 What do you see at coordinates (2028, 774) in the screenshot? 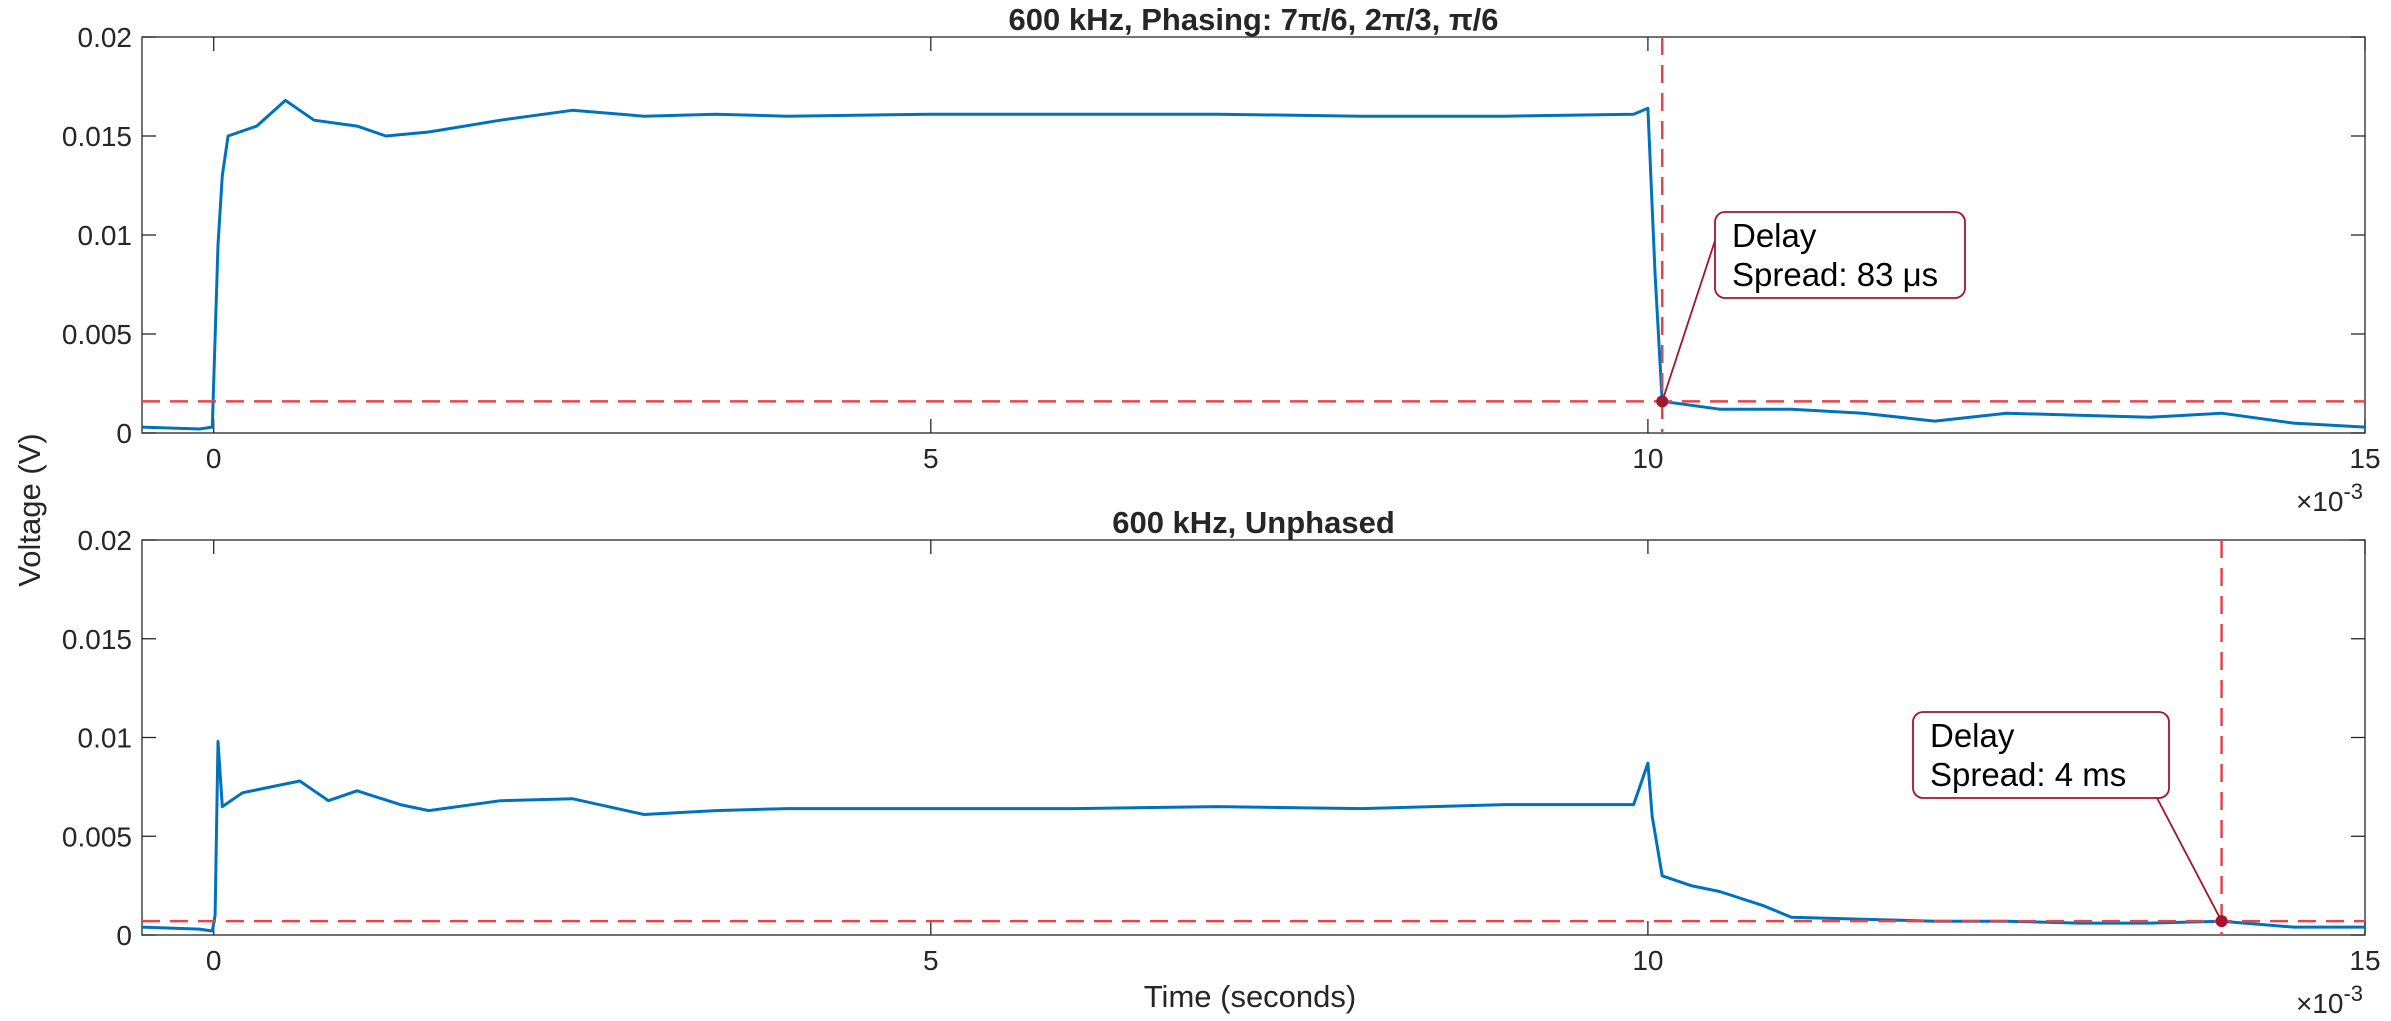
I see `annotation-line-2: Spread: 4 ms` at bounding box center [2028, 774].